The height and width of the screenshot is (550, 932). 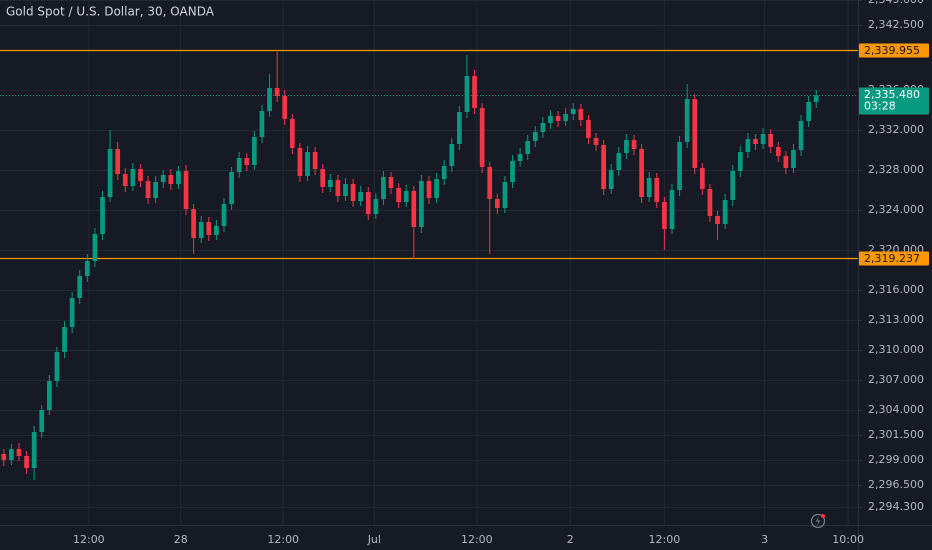 I want to click on icon-ring, so click(x=818, y=521).